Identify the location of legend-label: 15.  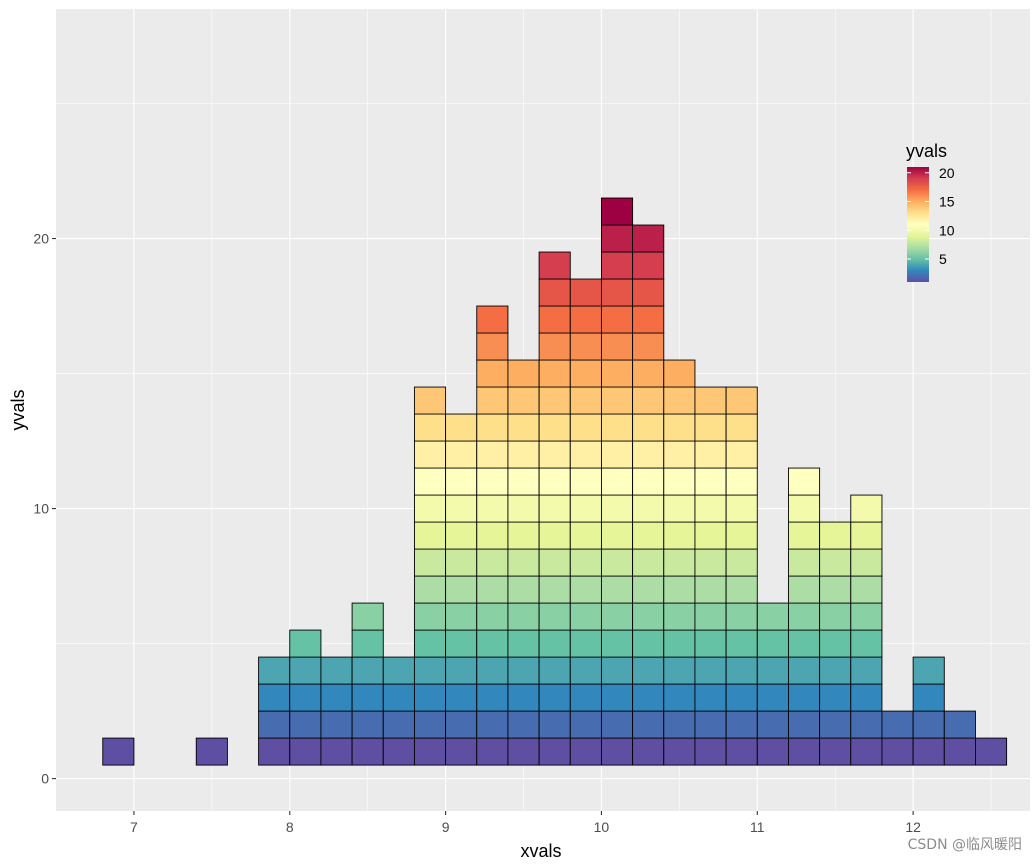
(947, 202).